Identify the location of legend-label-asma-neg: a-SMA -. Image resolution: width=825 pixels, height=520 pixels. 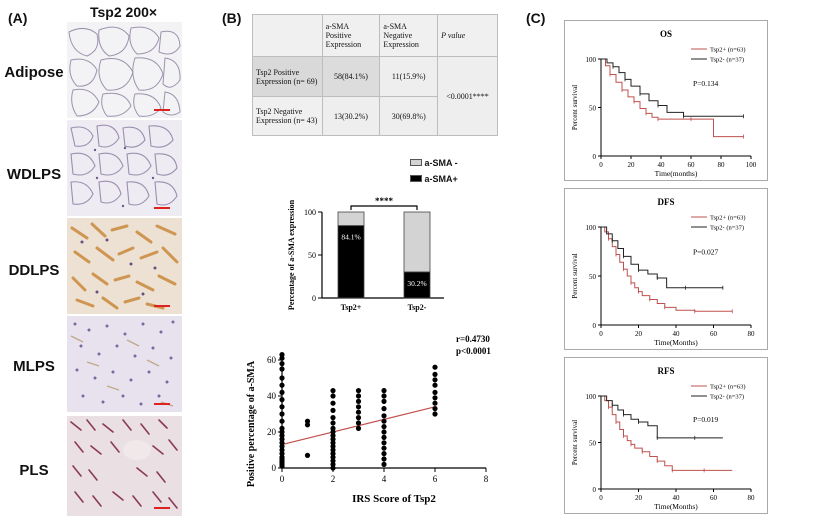
(441, 163).